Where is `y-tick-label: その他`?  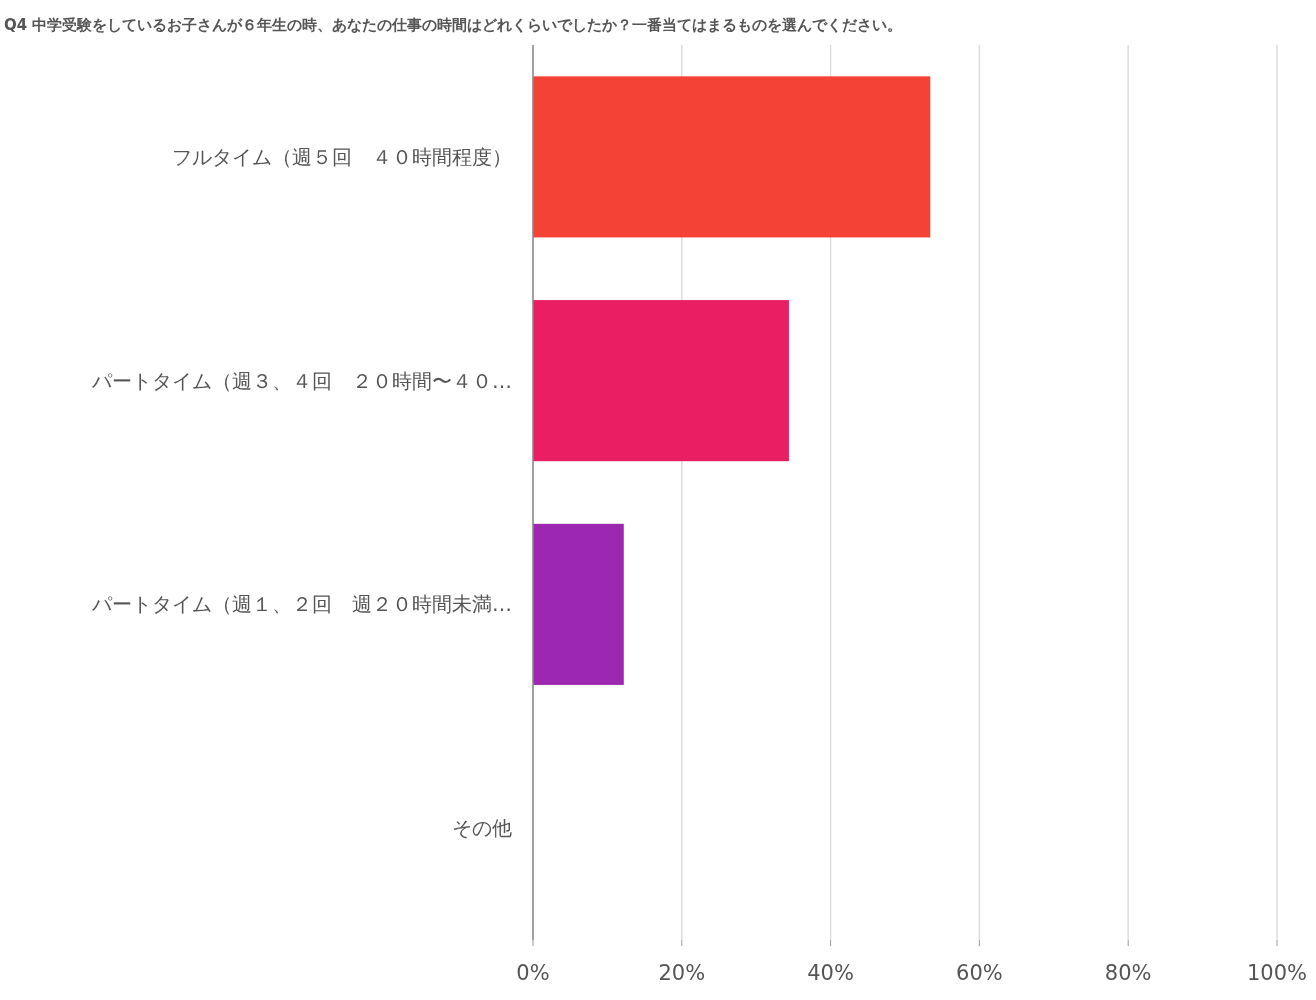 y-tick-label: その他 is located at coordinates (482, 828).